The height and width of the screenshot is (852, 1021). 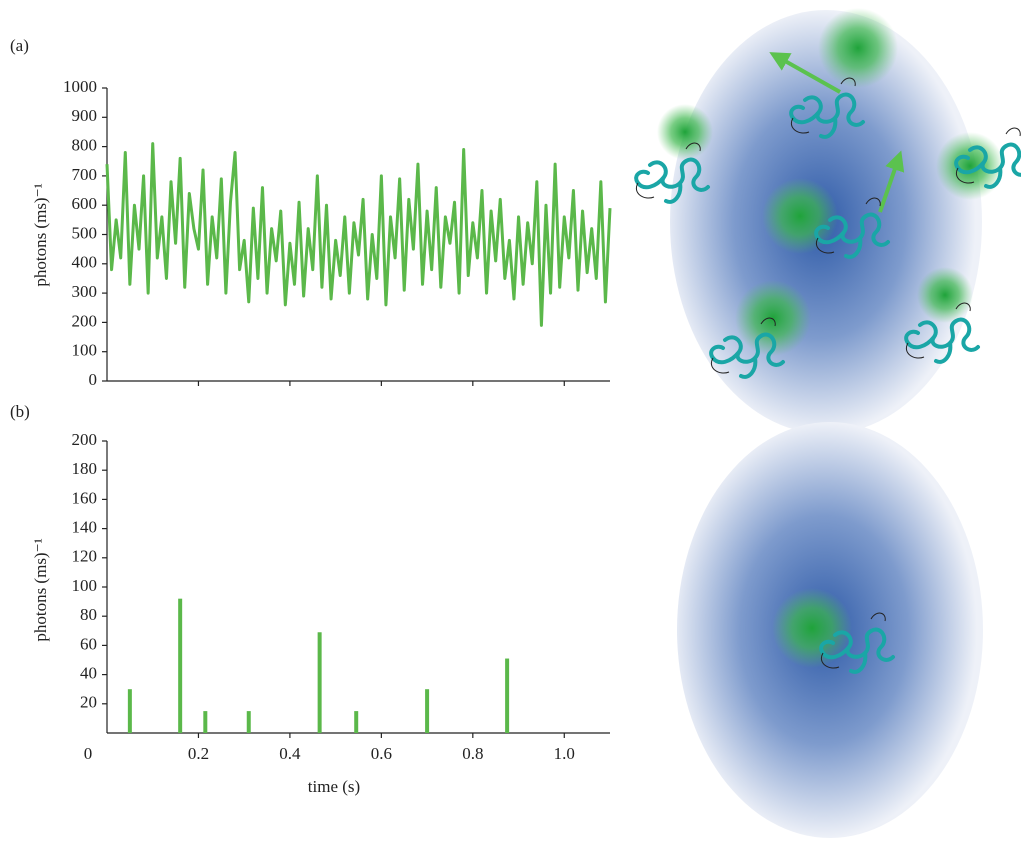 I want to click on y-tick-label: 140, so click(x=85, y=527).